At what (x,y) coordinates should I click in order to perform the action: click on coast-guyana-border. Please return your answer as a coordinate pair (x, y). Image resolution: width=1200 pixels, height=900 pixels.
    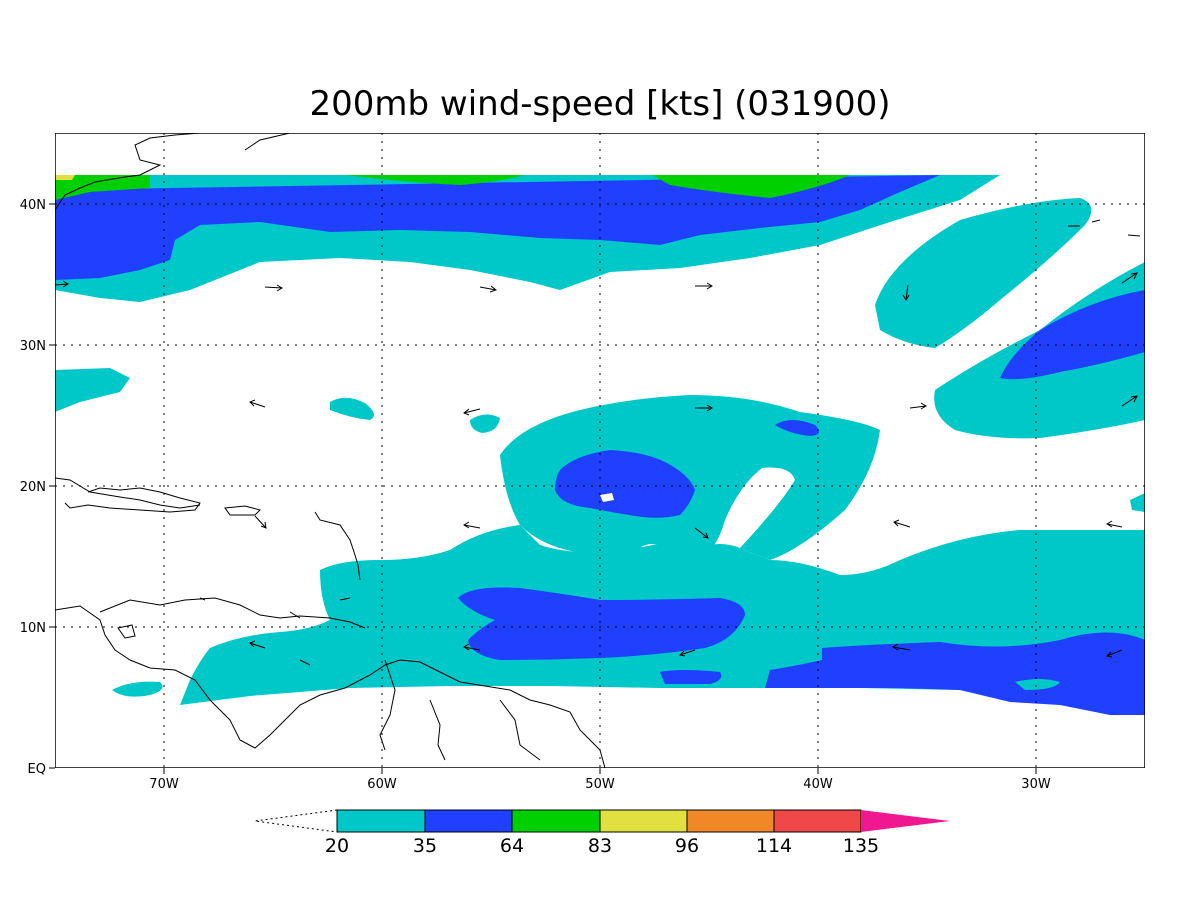
    Looking at the image, I should click on (387, 705).